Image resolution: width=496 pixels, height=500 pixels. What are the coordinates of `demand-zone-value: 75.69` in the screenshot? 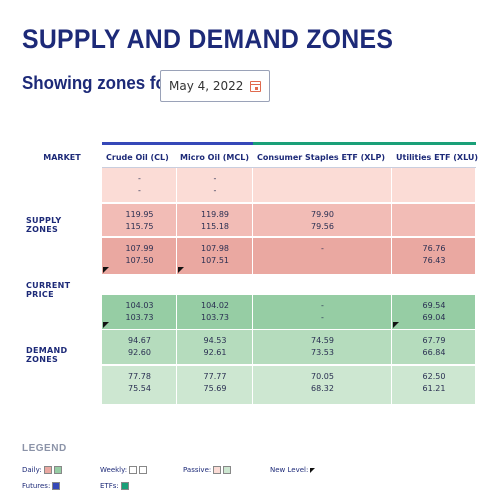 It's located at (215, 388).